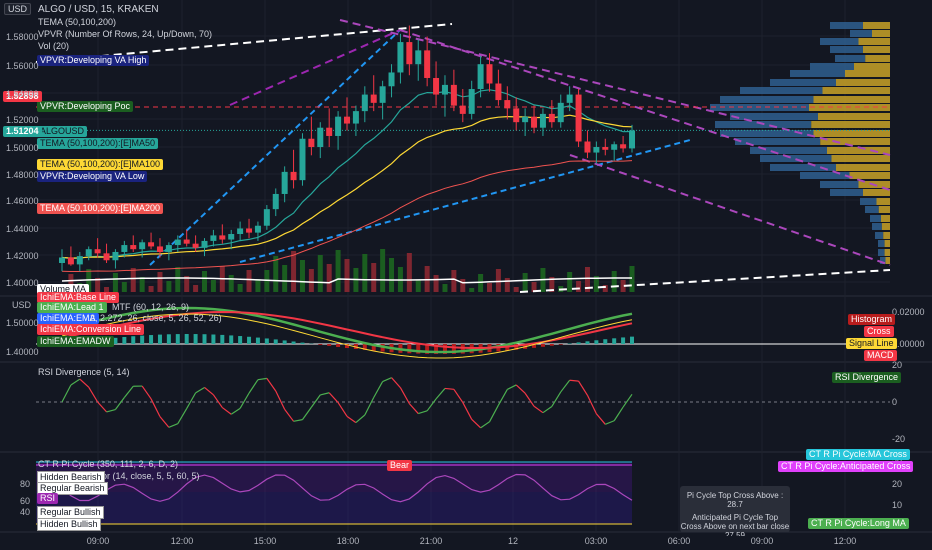 This screenshot has height=550, width=932. I want to click on tag-algousd: ALGOUSD, so click(62, 131).